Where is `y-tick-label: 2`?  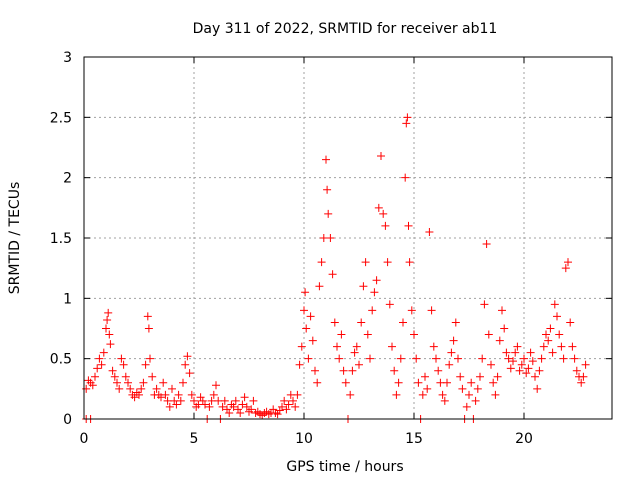
y-tick-label: 2 is located at coordinates (67, 179).